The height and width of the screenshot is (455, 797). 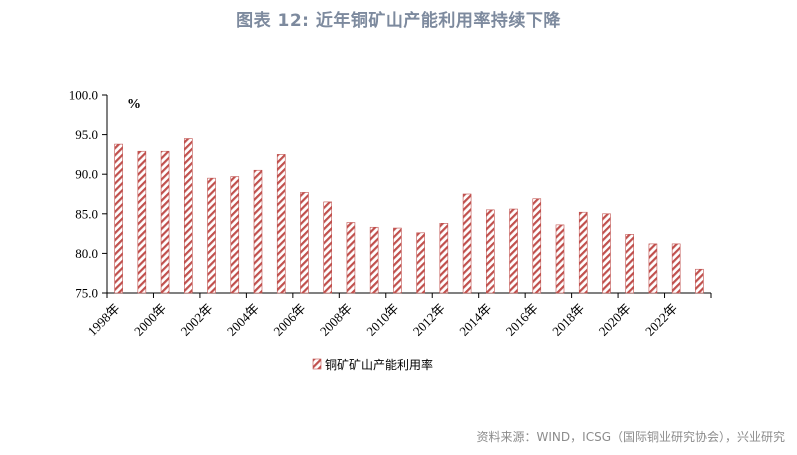 I want to click on bar-2021年, so click(x=653, y=268).